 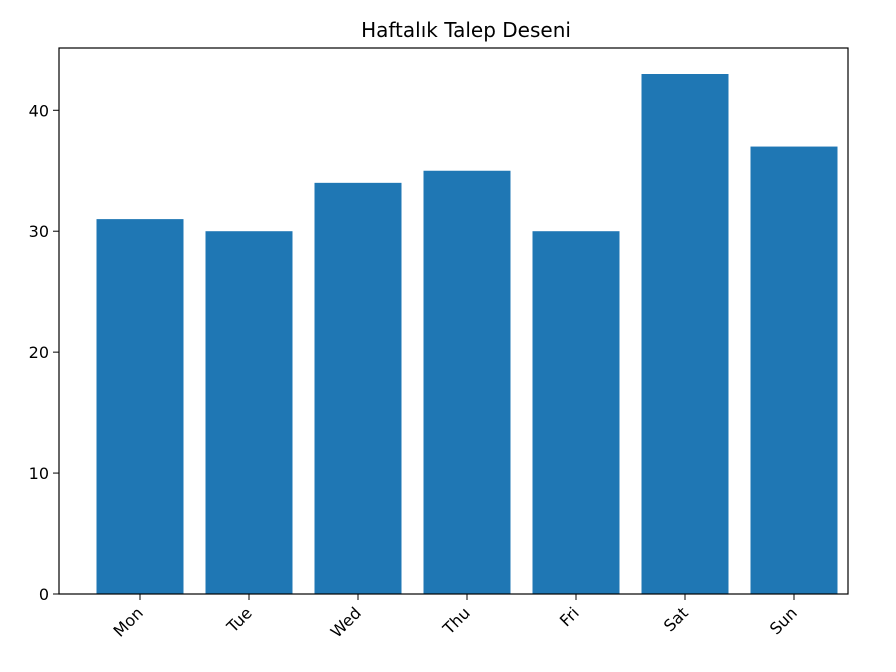 I want to click on bar-sun, so click(x=794, y=370).